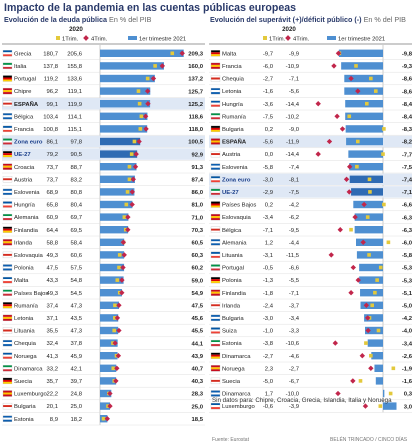 This screenshot has height=447, width=414. What do you see at coordinates (311, 179) in the screenshot?
I see `deficit-row: Zona euro -3,0 -8,1 -7,4` at bounding box center [311, 179].